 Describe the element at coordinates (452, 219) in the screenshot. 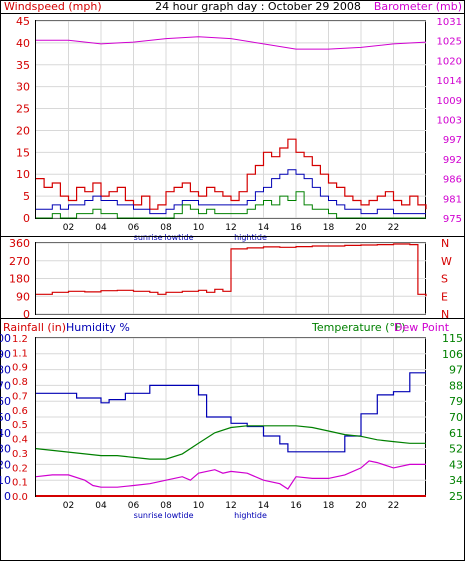

I see `barometer-tick: 975` at that location.